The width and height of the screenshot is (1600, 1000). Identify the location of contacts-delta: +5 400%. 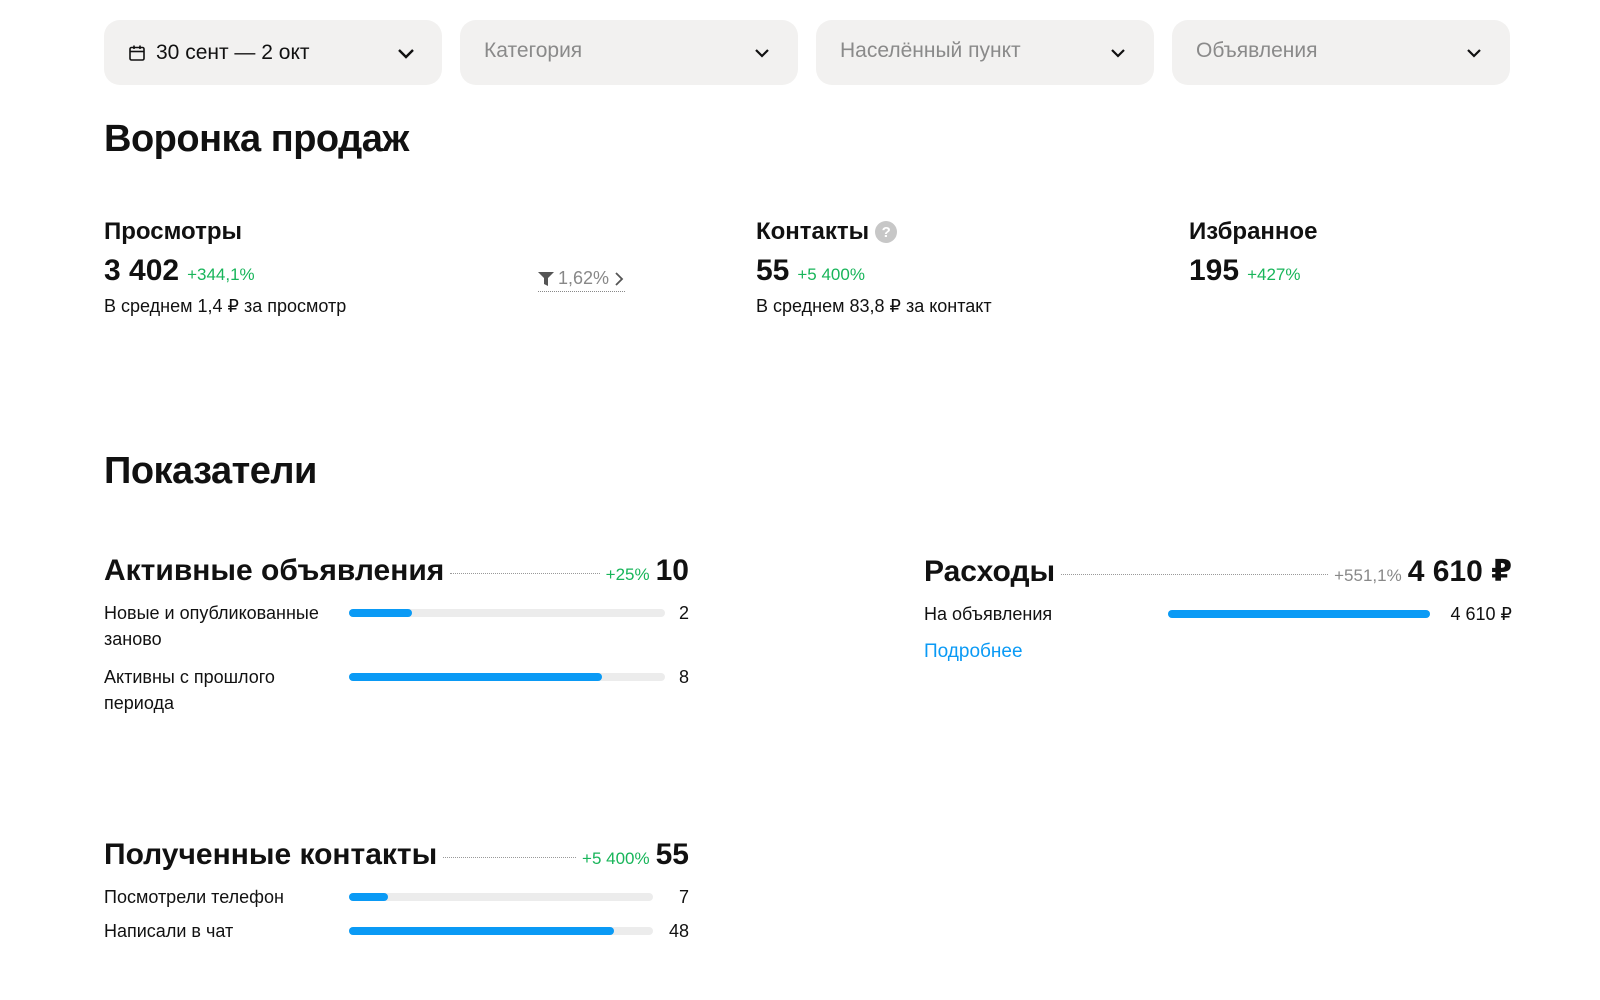
(831, 274).